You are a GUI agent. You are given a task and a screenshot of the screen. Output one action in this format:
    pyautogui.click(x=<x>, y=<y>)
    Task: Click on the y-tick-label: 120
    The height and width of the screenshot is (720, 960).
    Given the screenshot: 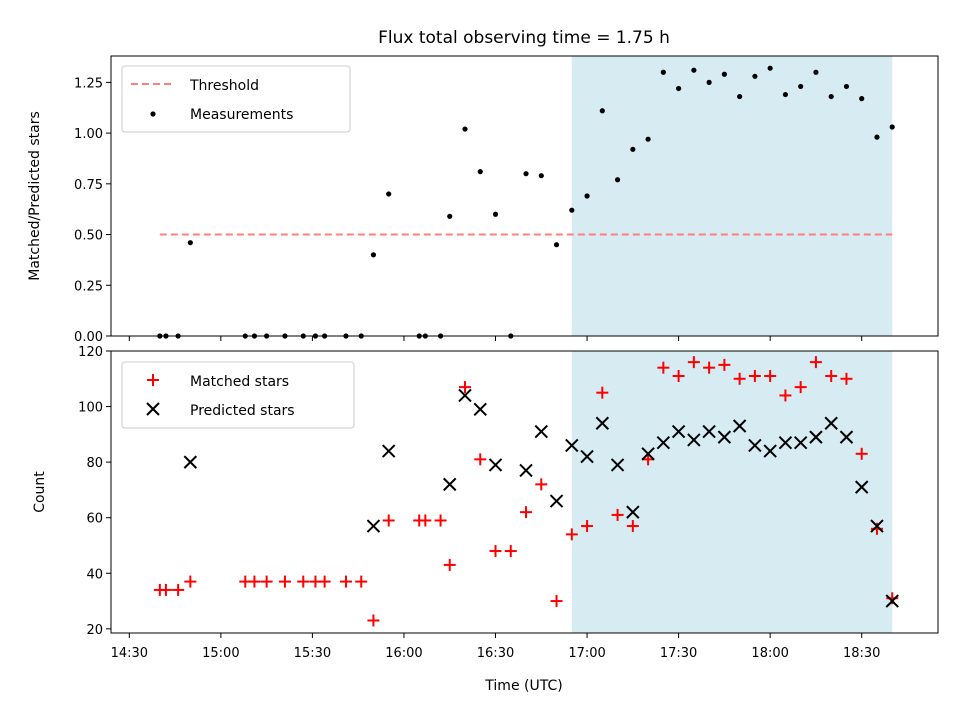 What is the action you would take?
    pyautogui.click(x=90, y=352)
    